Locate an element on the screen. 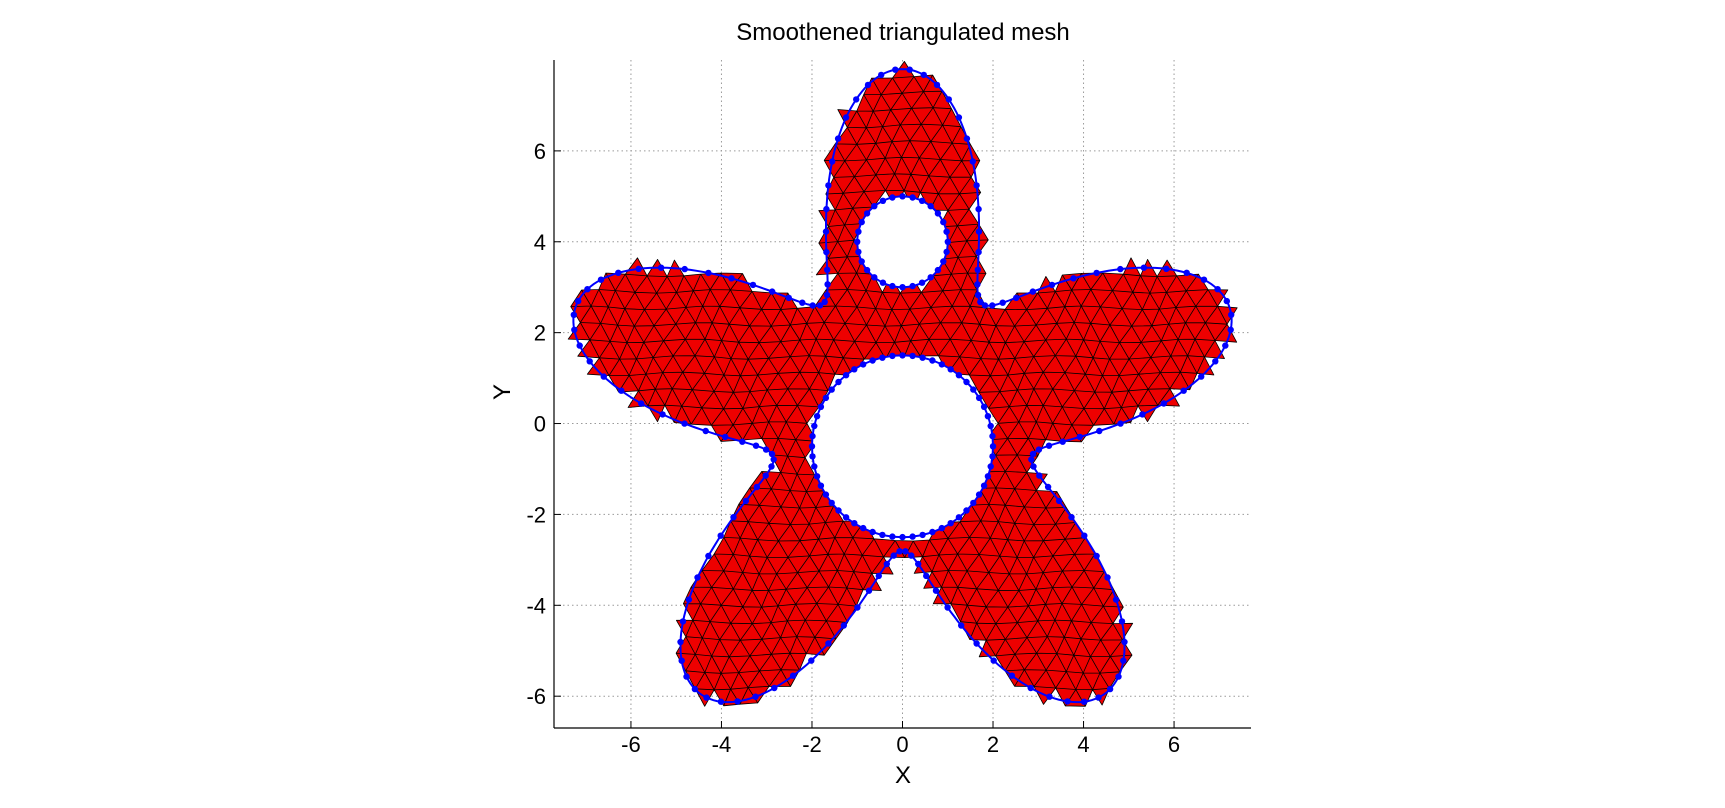  x-tick-label: 0 is located at coordinates (902, 744).